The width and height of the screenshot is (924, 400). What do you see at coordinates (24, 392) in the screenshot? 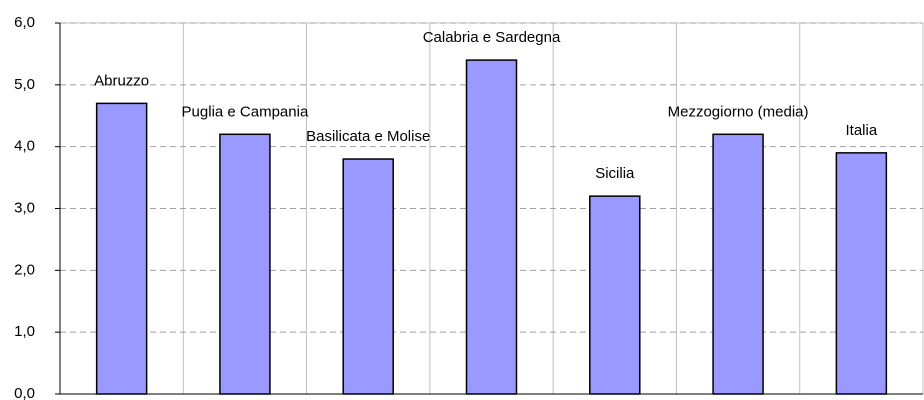
I see `y-tick-label: 0,0` at bounding box center [24, 392].